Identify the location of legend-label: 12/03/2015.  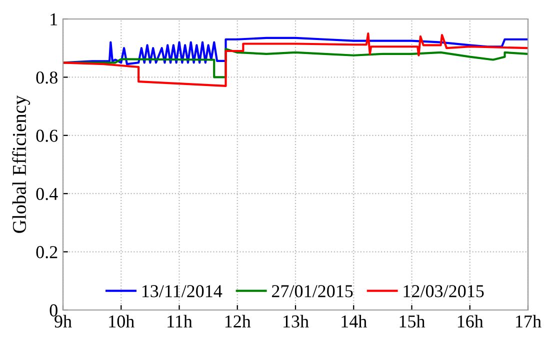
(444, 291).